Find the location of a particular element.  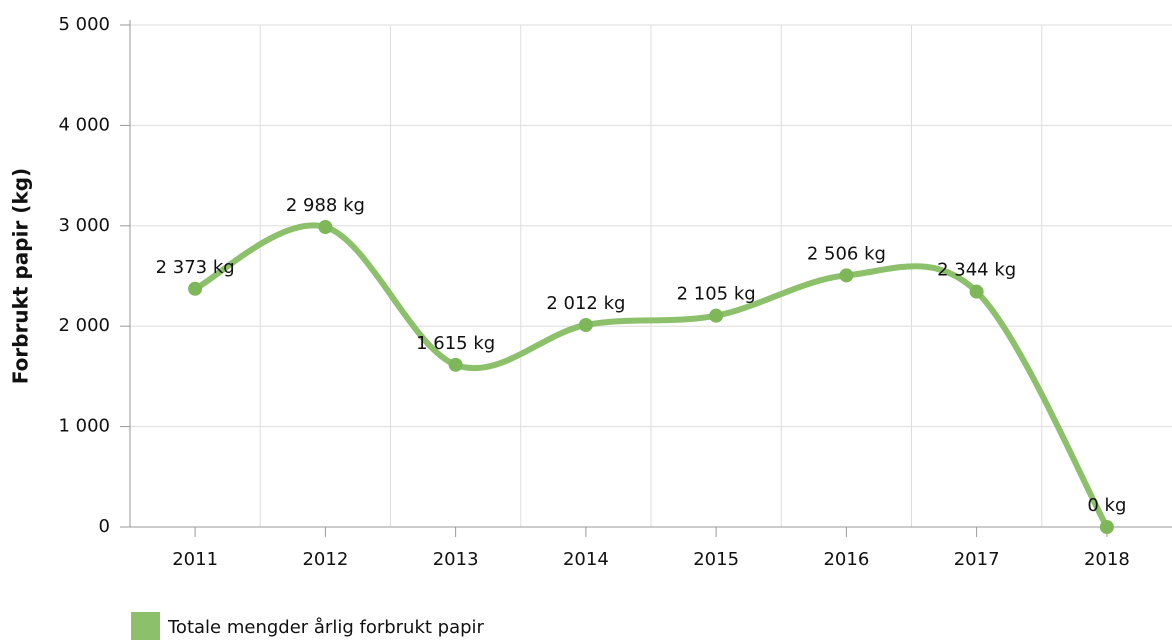

x-tick-label: 2013 is located at coordinates (456, 559).